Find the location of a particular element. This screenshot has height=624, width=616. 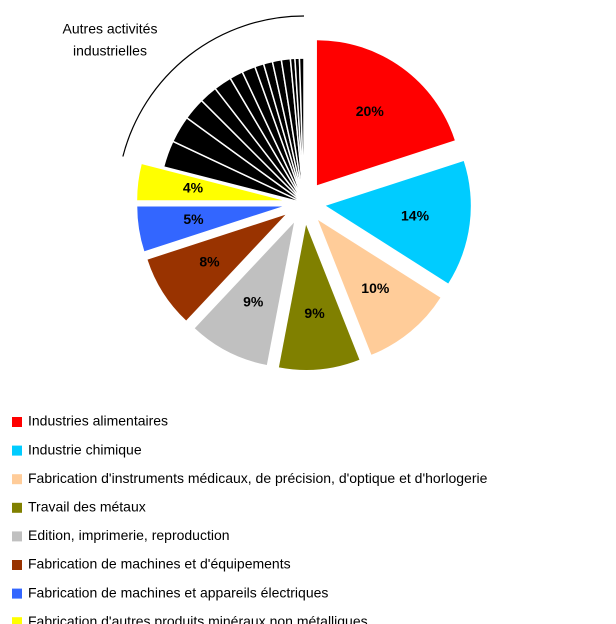

data-label: 10% is located at coordinates (375, 288).